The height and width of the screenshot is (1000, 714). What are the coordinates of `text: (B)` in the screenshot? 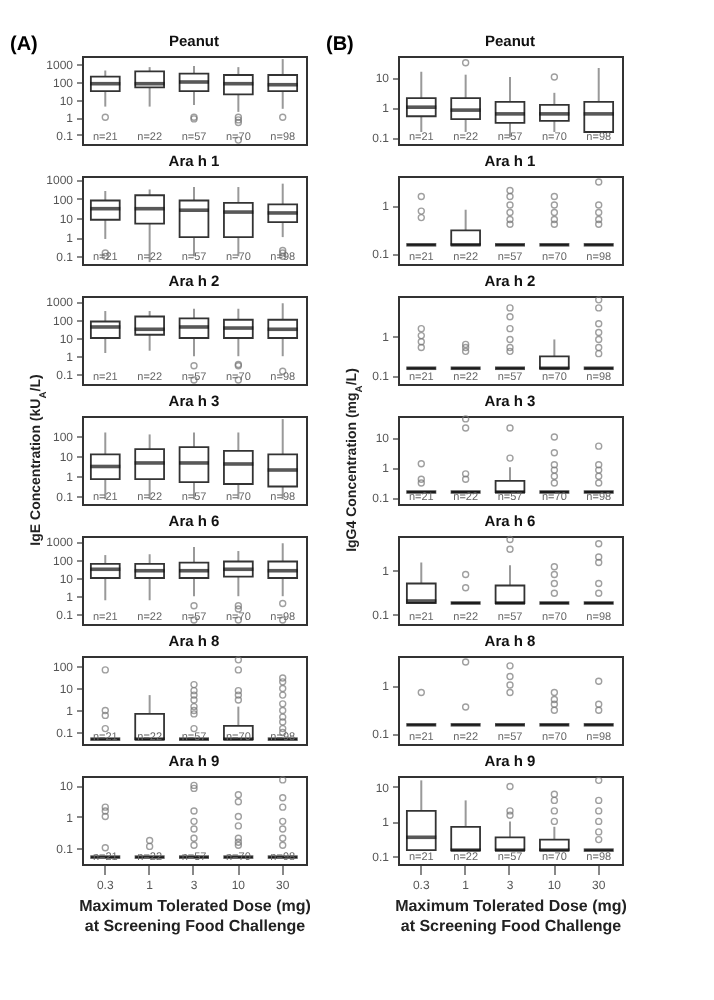 It's located at (340, 45).